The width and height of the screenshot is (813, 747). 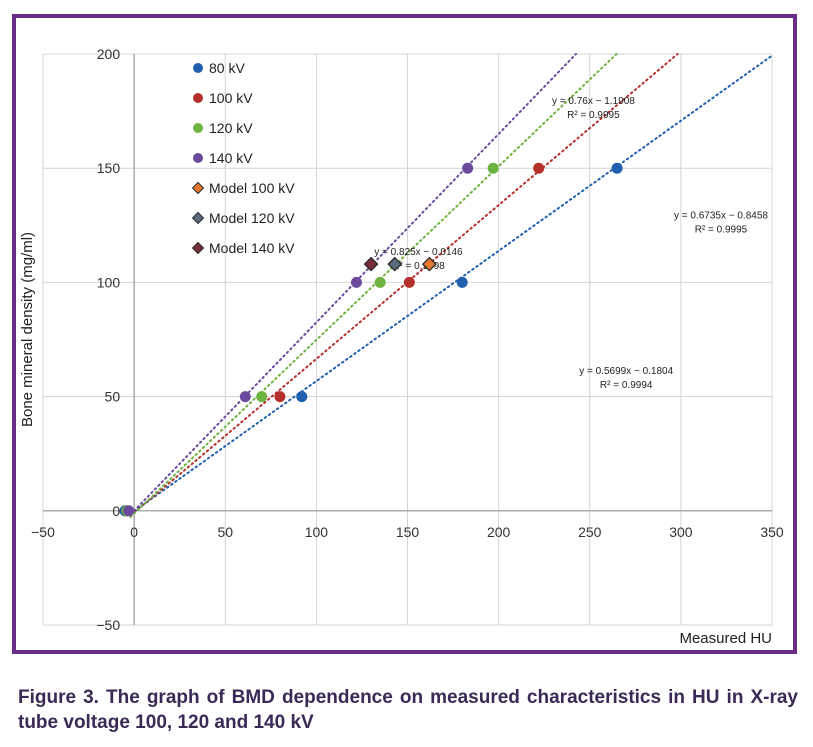 I want to click on legend-label: Model 100 kV, so click(x=252, y=188).